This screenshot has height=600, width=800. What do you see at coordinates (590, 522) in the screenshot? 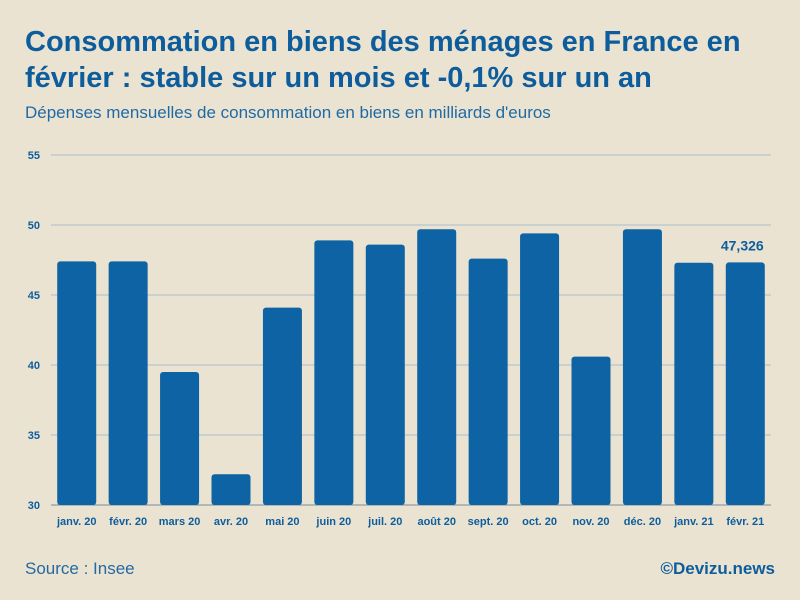
I see `x-tick-label: nov. 20` at bounding box center [590, 522].